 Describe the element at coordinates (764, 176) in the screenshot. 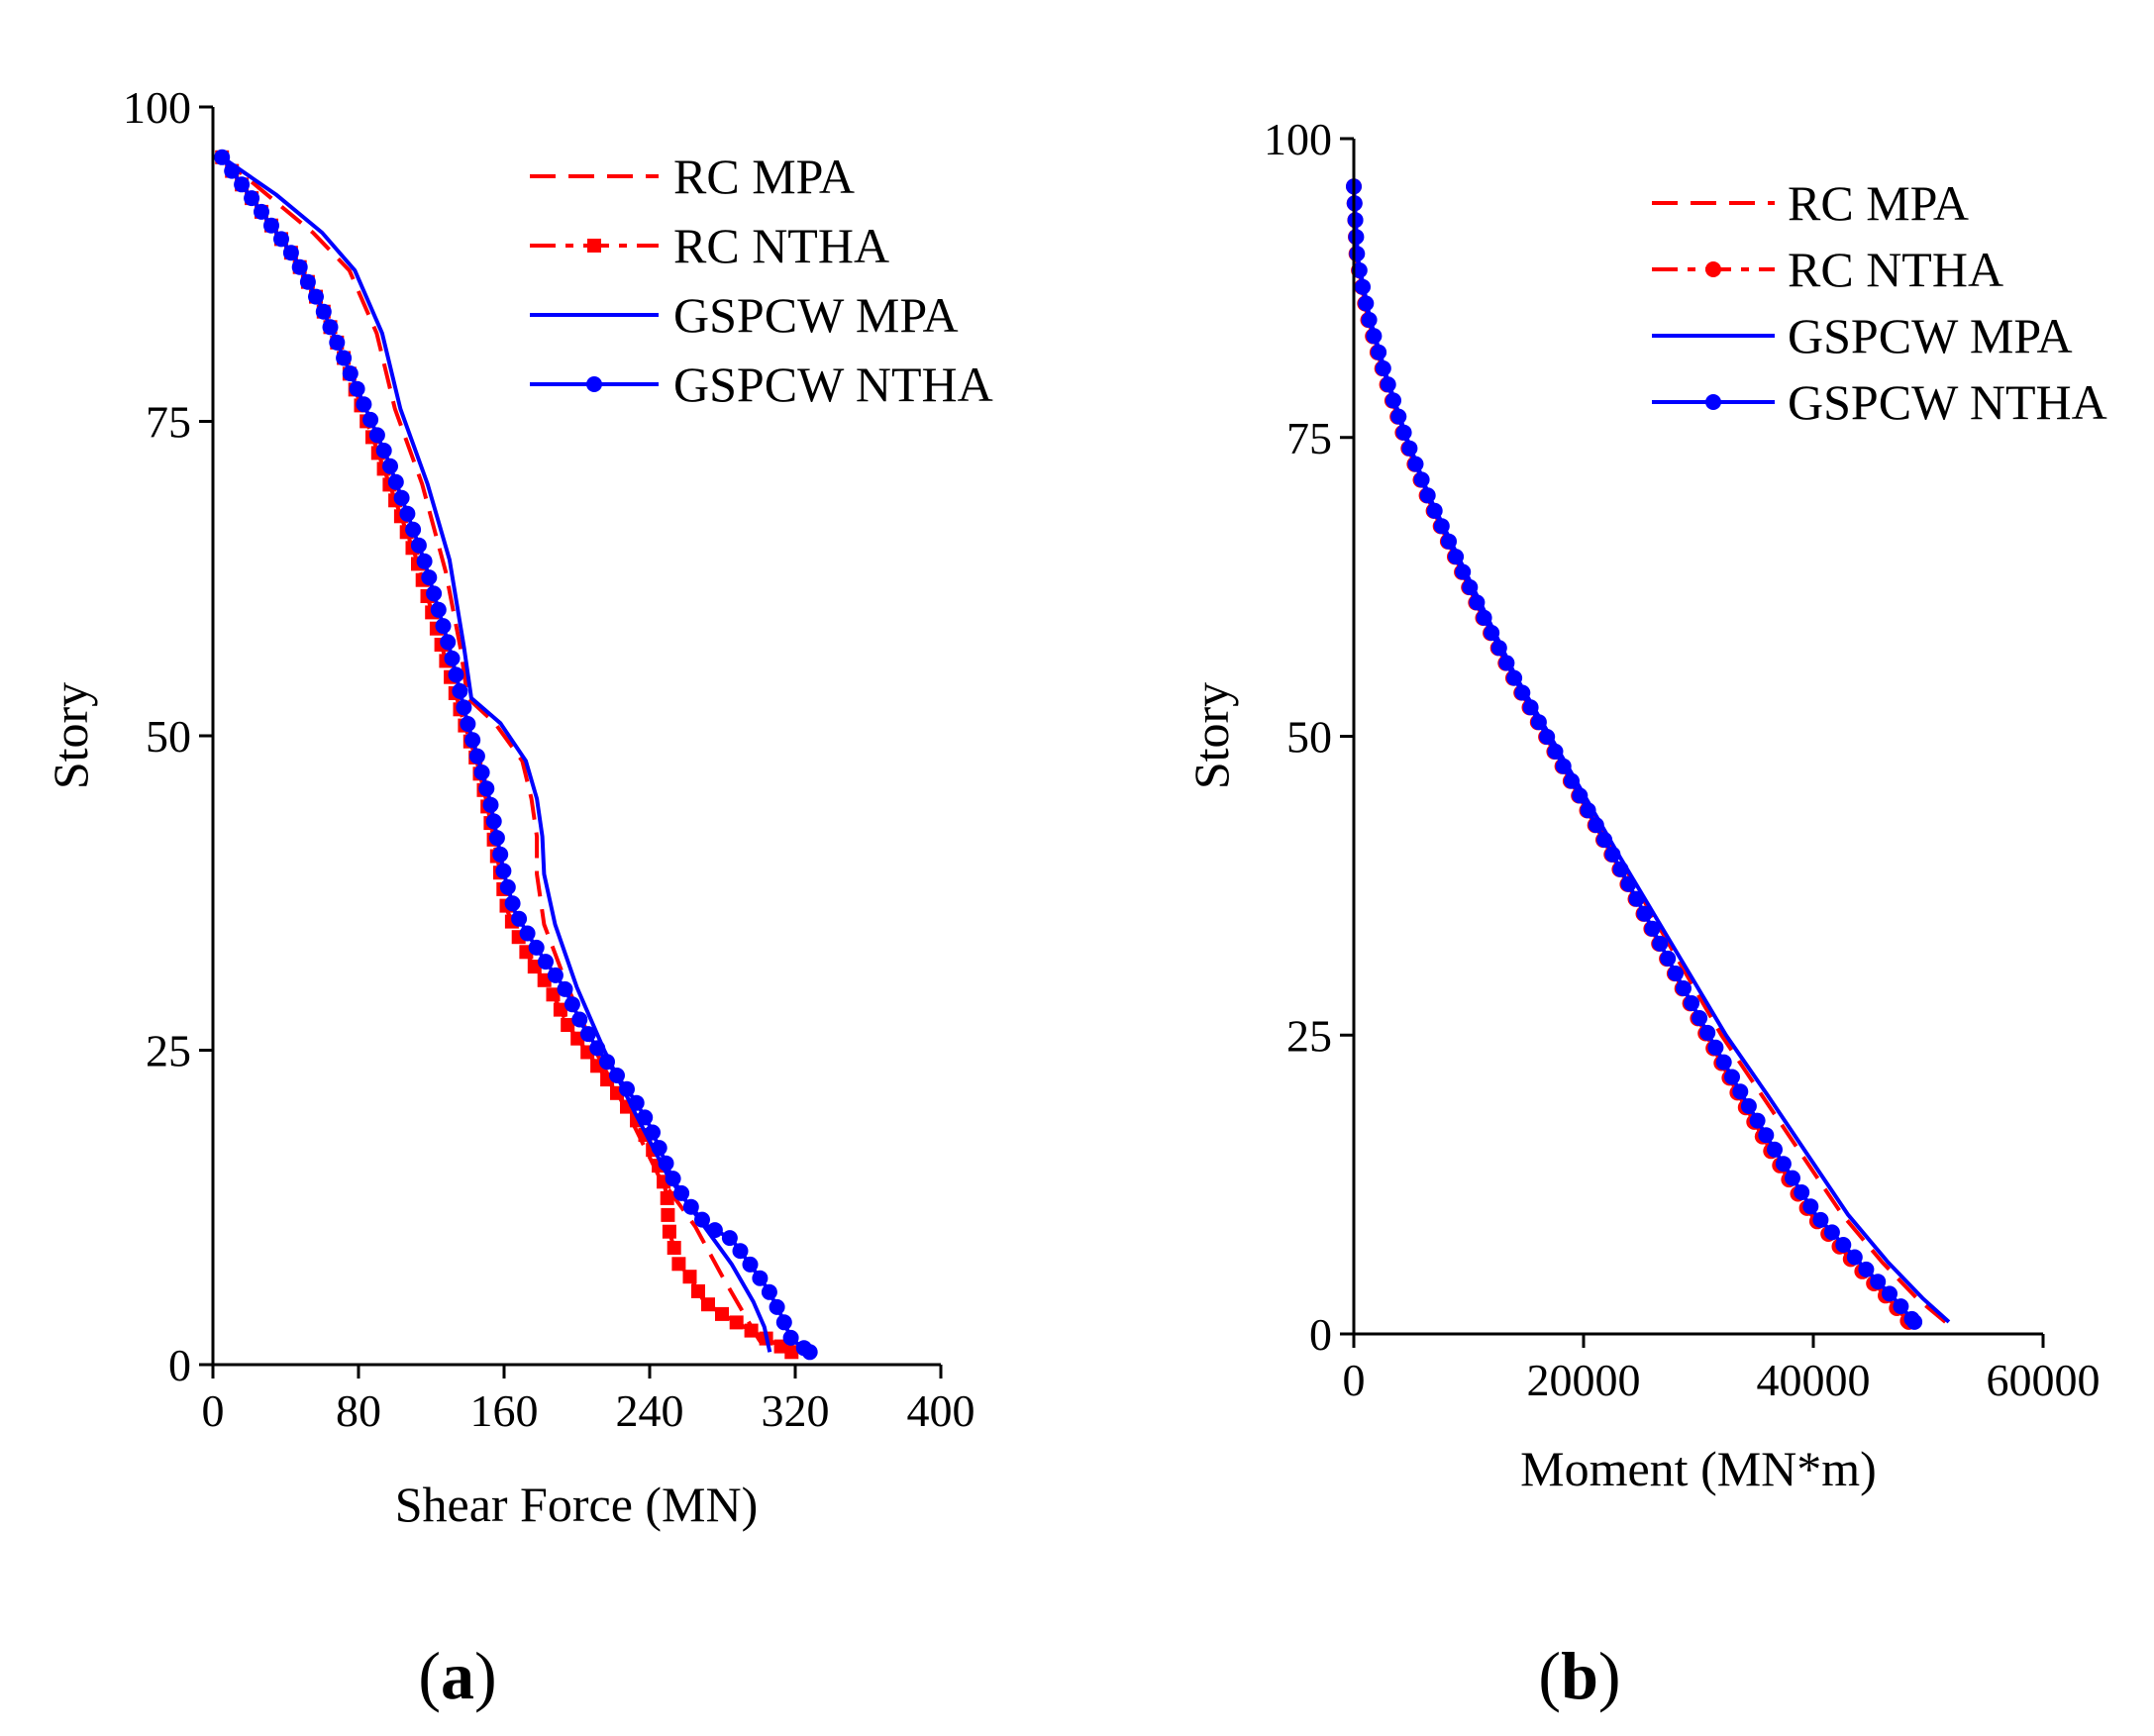

I see `panel-a-legend-label-rc-mpa: RC MPA` at that location.